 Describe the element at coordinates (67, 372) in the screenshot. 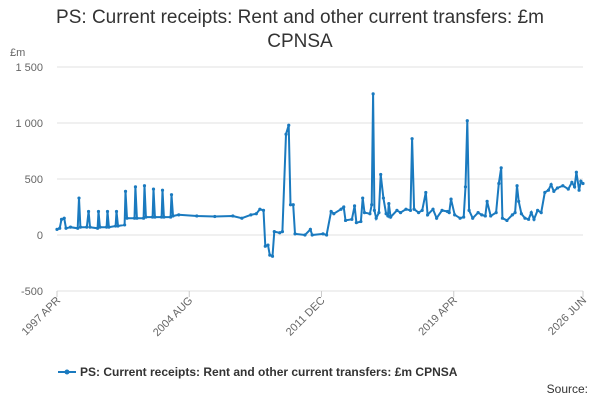

I see `legend-marker` at that location.